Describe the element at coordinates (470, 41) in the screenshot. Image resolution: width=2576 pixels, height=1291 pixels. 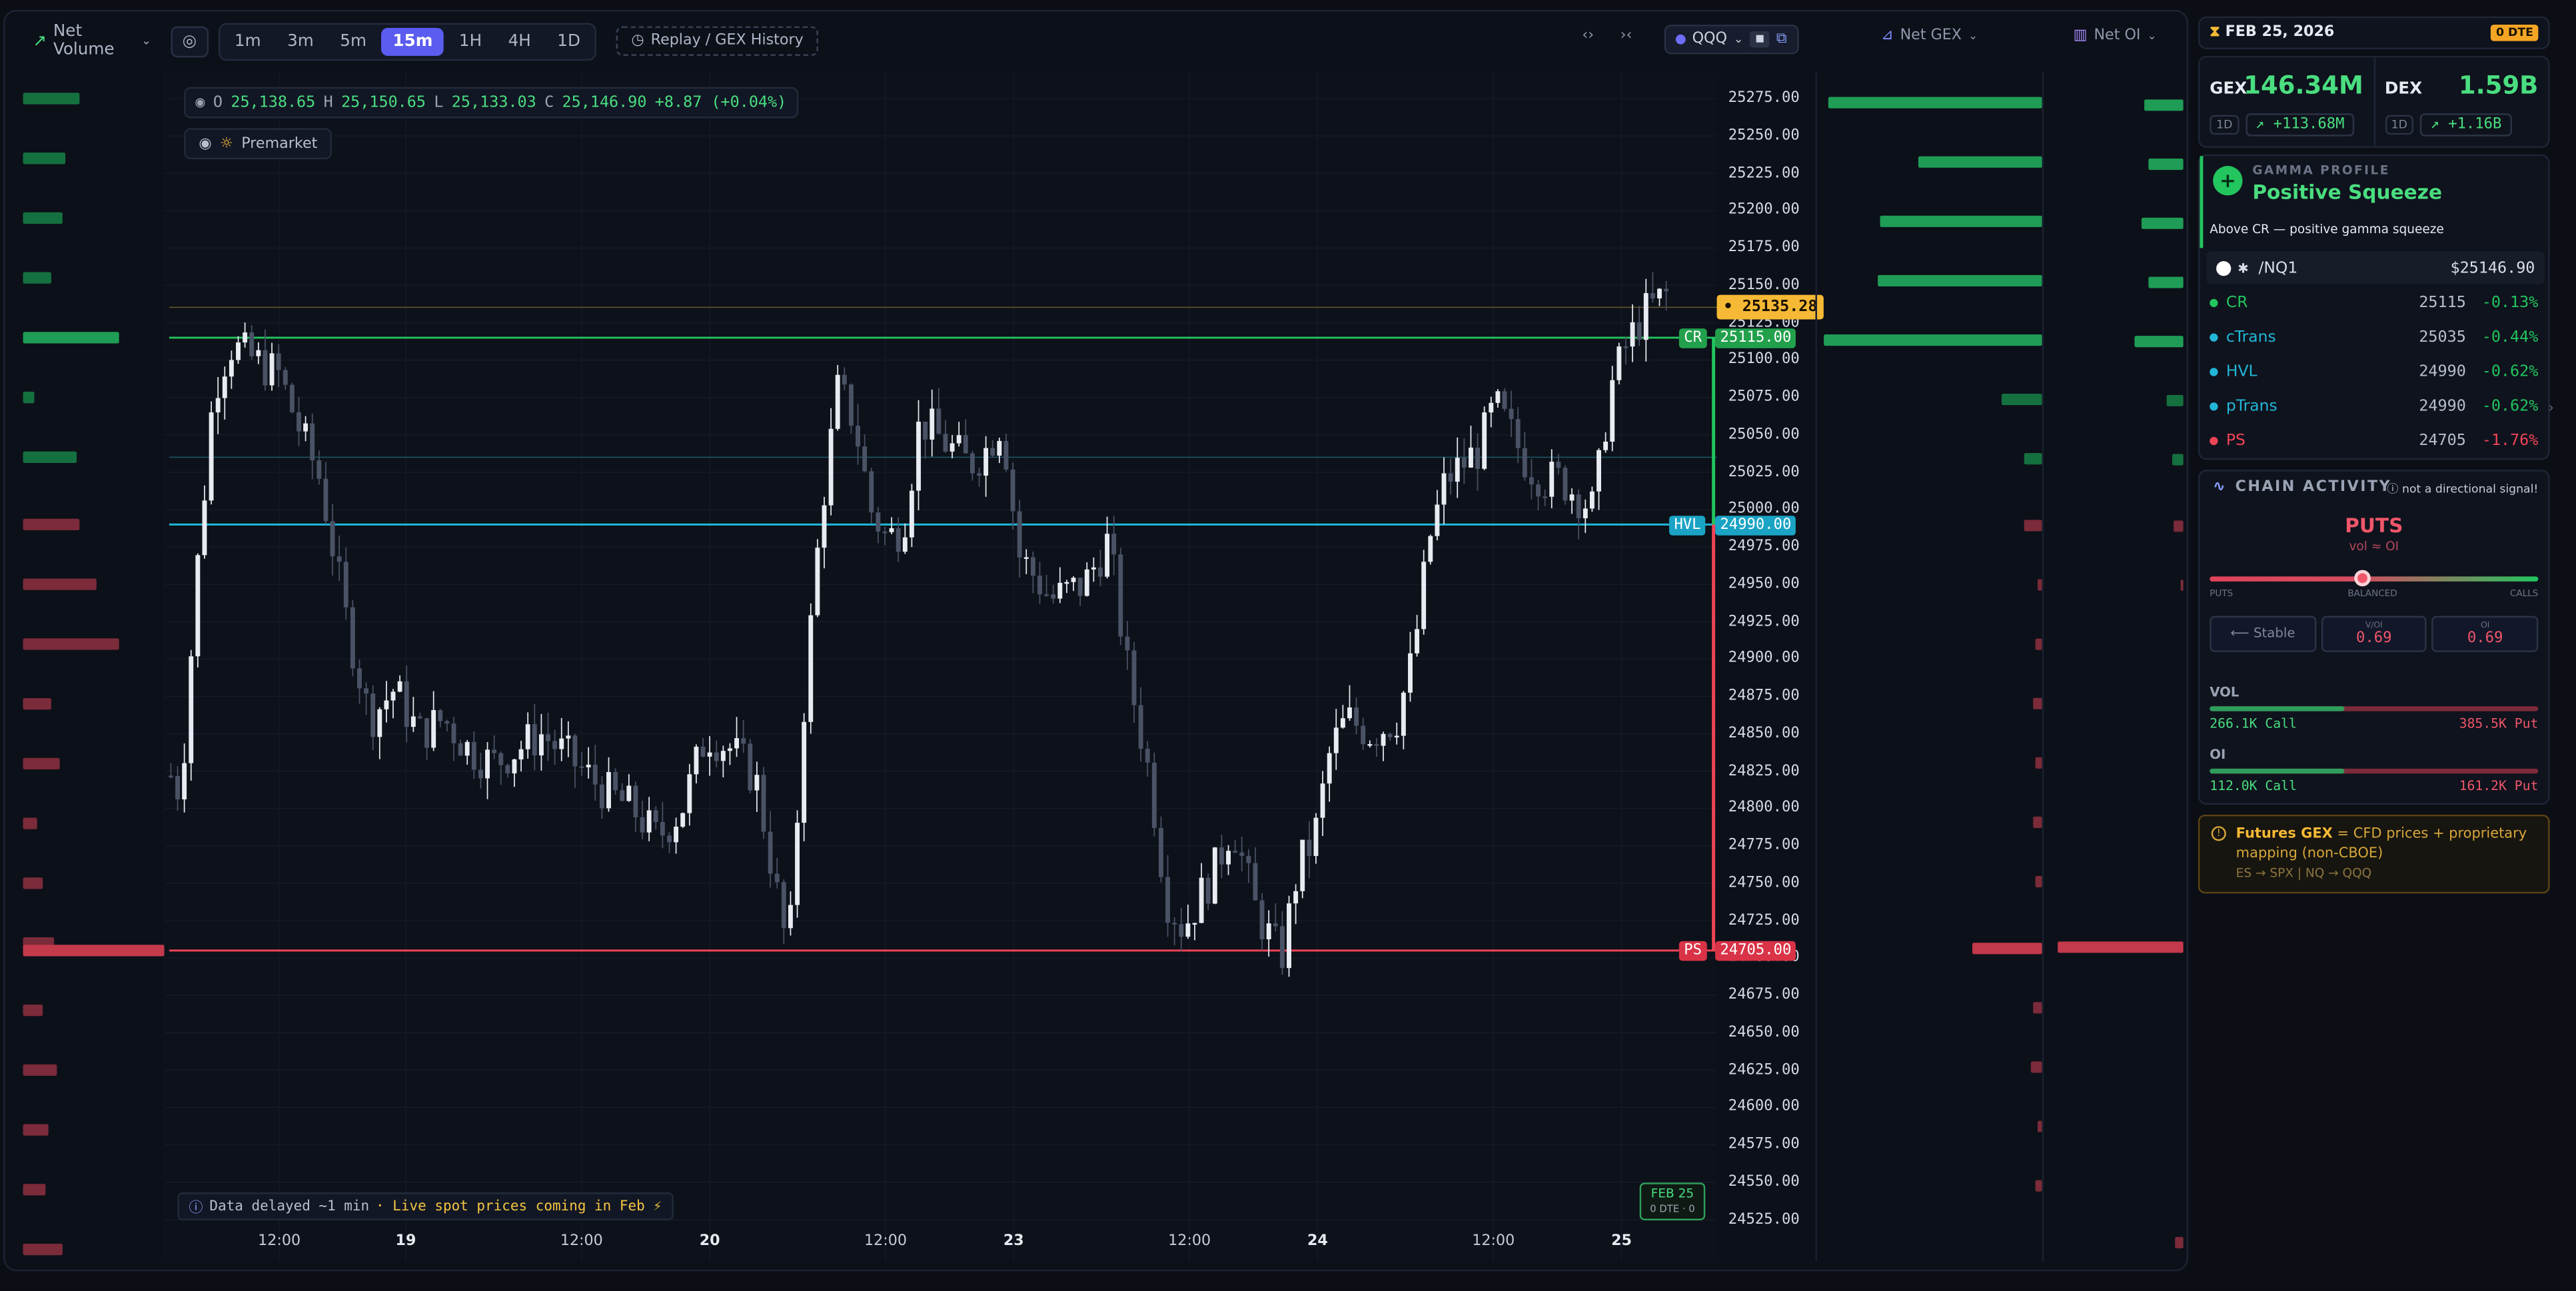
I see `timeframe-1H: 1H` at that location.